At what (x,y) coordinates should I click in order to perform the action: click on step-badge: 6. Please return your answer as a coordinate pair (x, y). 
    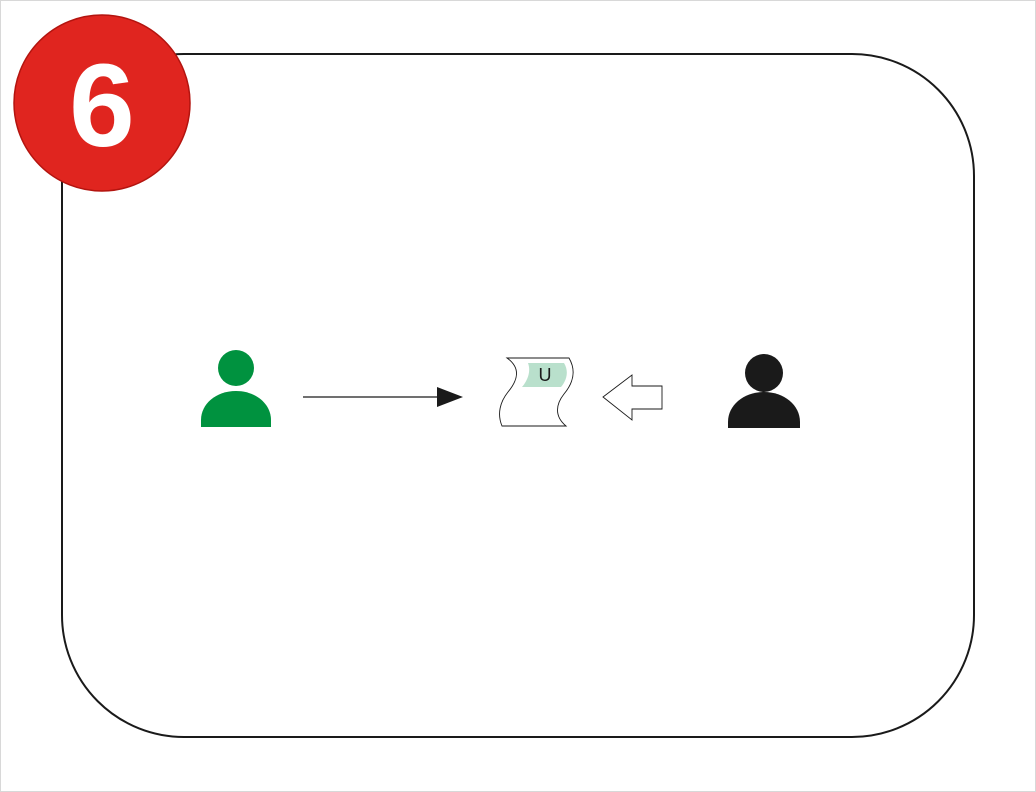
    Looking at the image, I should click on (102, 103).